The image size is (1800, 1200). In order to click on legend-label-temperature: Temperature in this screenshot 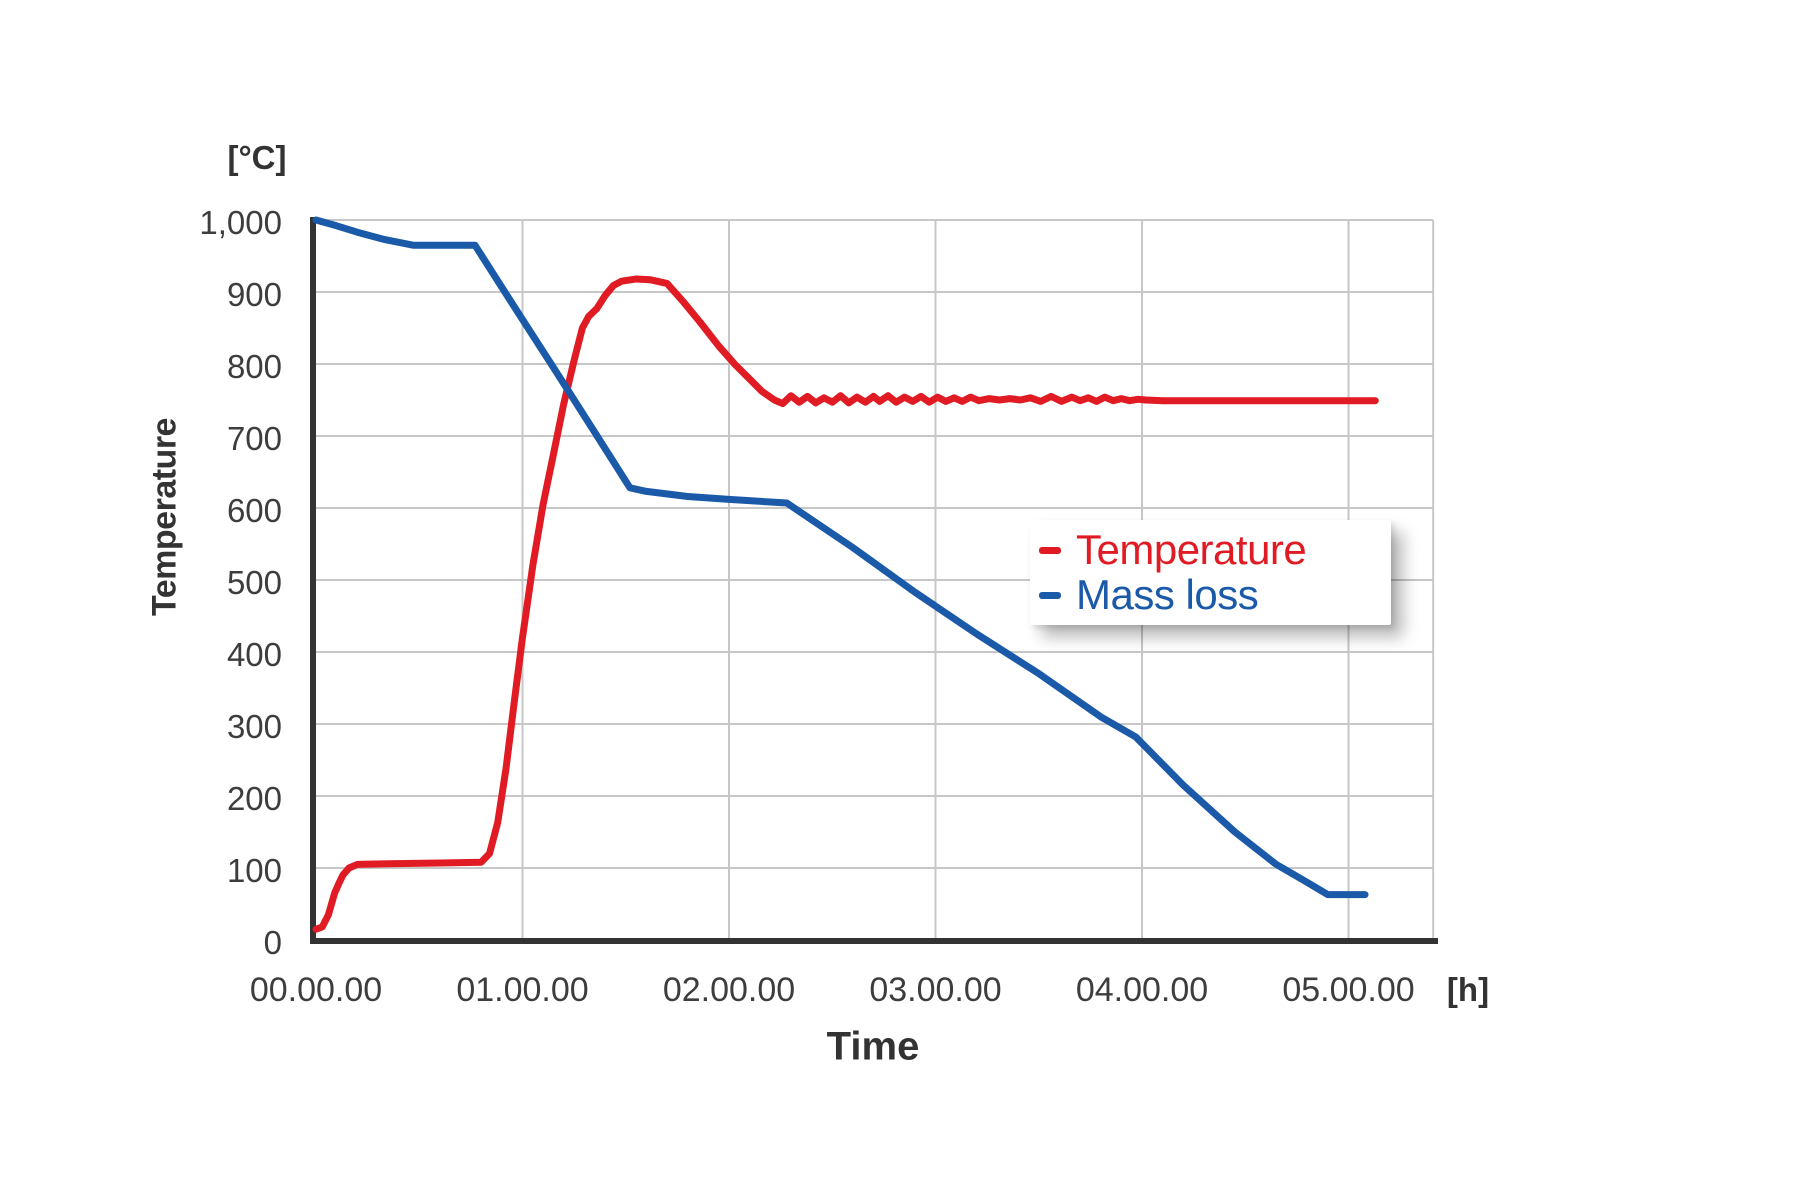, I will do `click(1191, 549)`.